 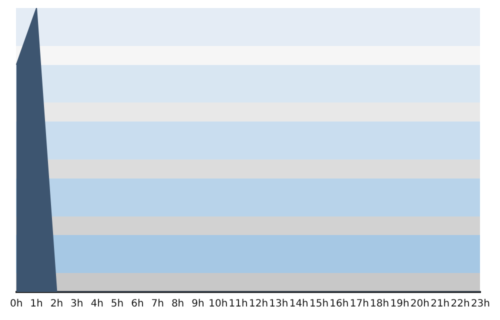 What do you see at coordinates (258, 304) in the screenshot?
I see `x-tick-label: 12h` at bounding box center [258, 304].